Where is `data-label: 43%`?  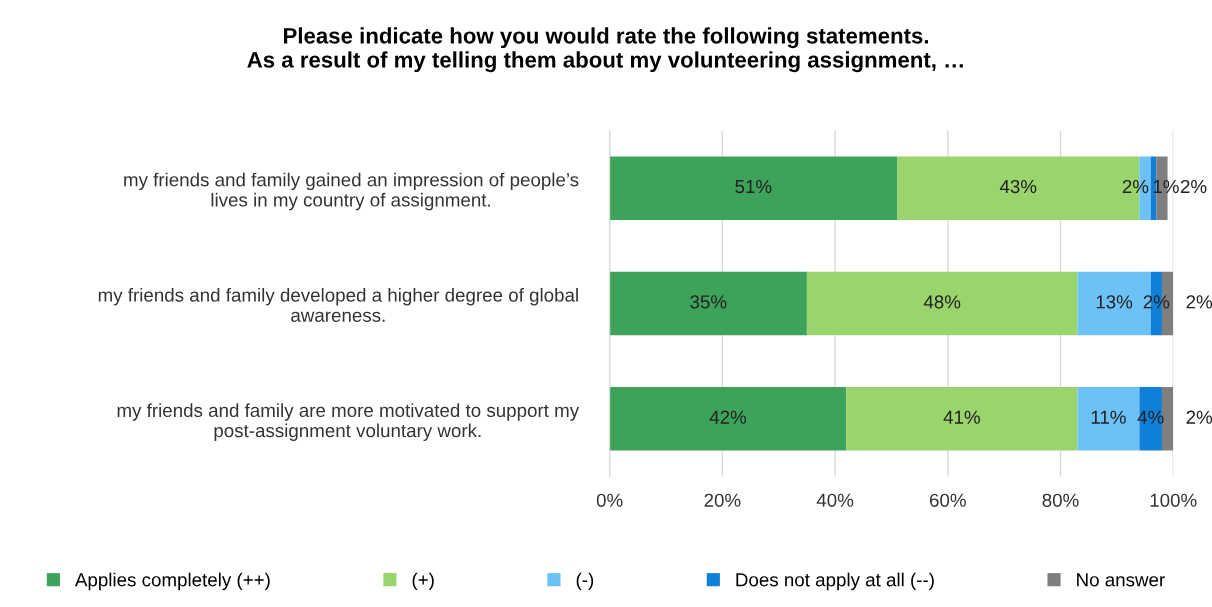
data-label: 43% is located at coordinates (1018, 186).